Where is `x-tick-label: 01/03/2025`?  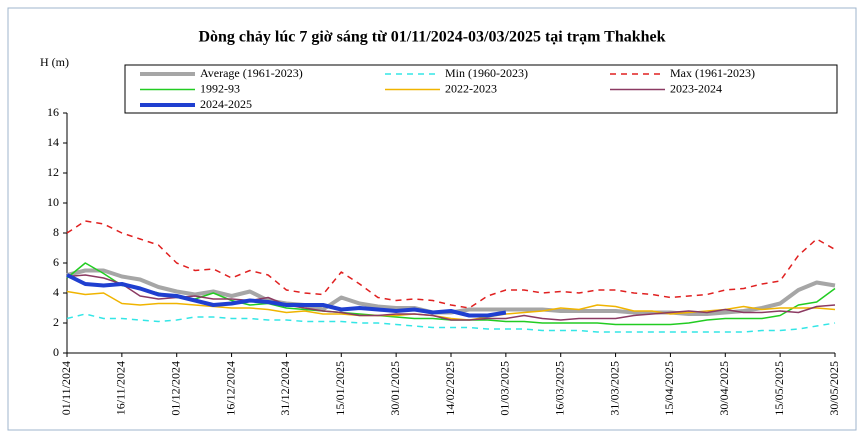
x-tick-label: 01/03/2025 is located at coordinates (505, 388).